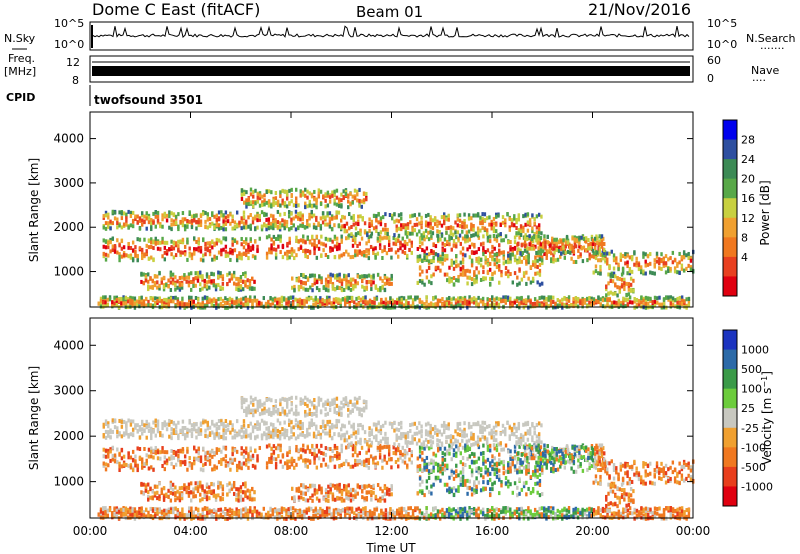  I want to click on nsearch-label: N.Search, so click(771, 38).